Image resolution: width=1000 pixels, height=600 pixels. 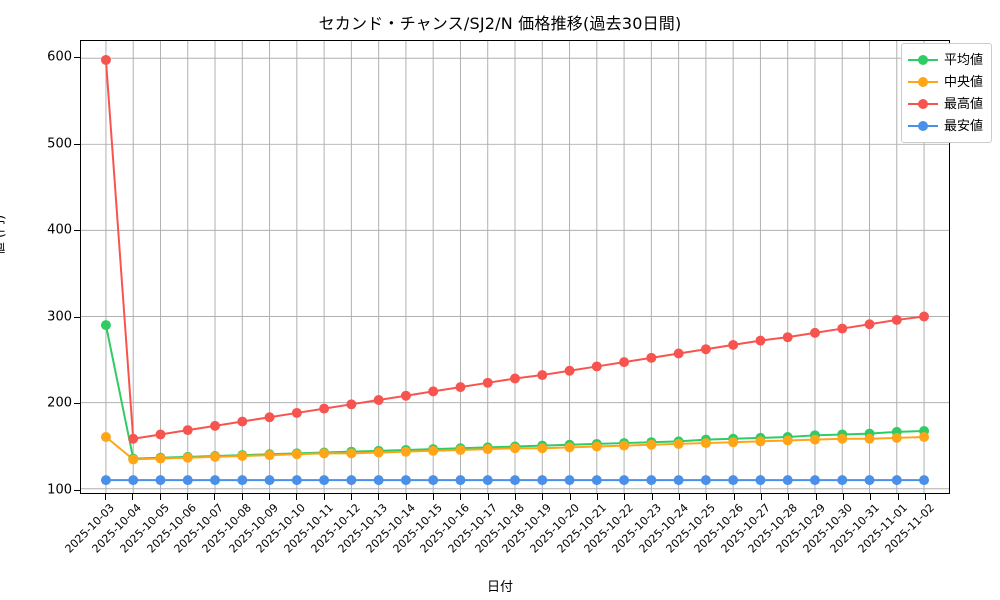 What do you see at coordinates (945, 82) in the screenshot?
I see `legend-item-1: 中央値` at bounding box center [945, 82].